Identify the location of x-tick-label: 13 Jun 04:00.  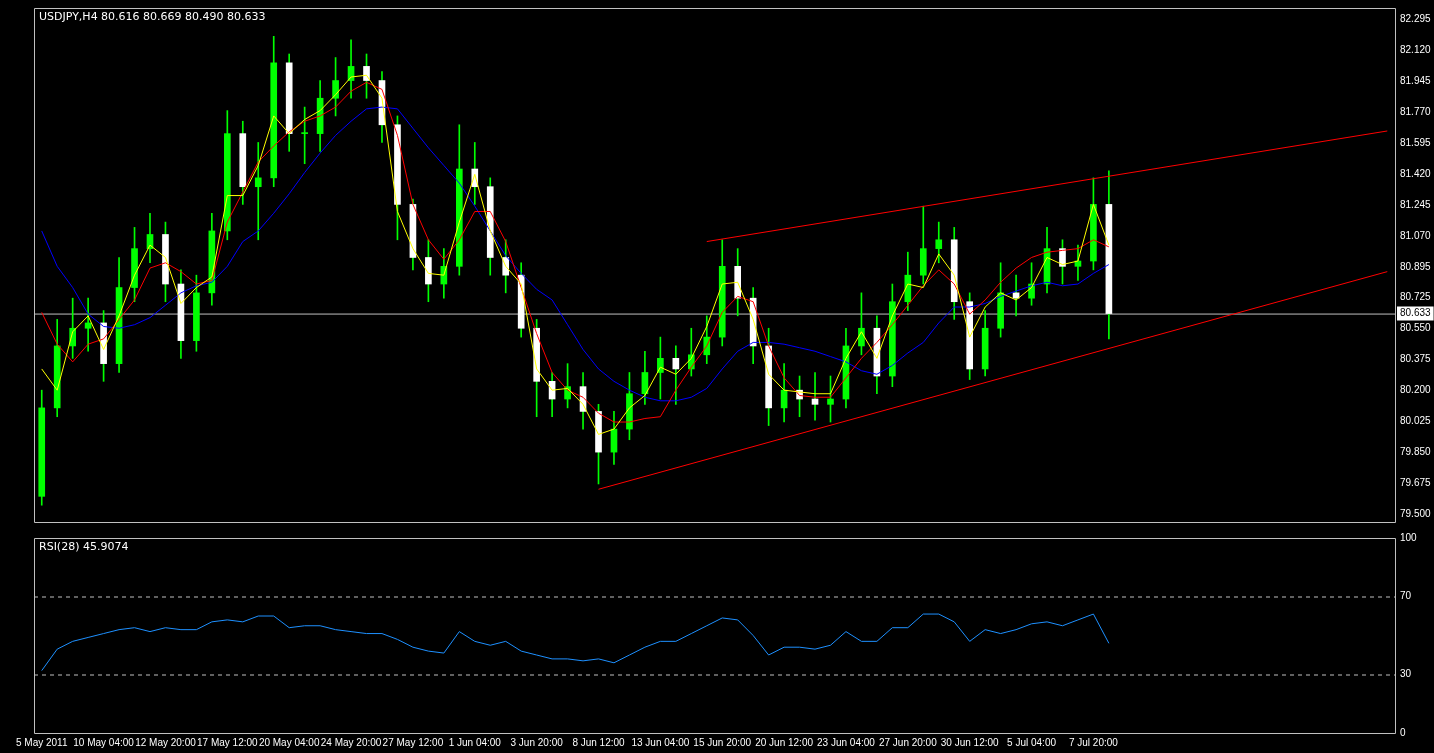
(660, 742).